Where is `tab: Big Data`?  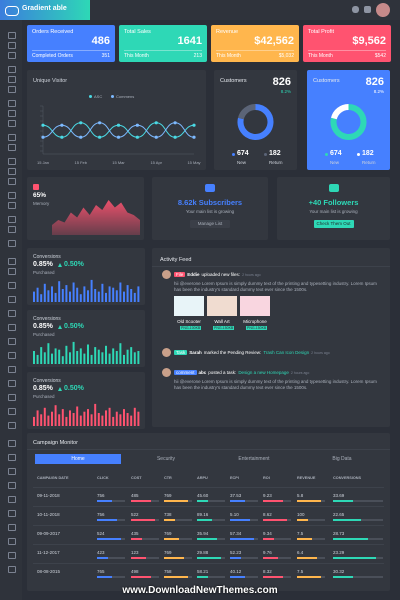
tab: Big Data is located at coordinates (342, 459).